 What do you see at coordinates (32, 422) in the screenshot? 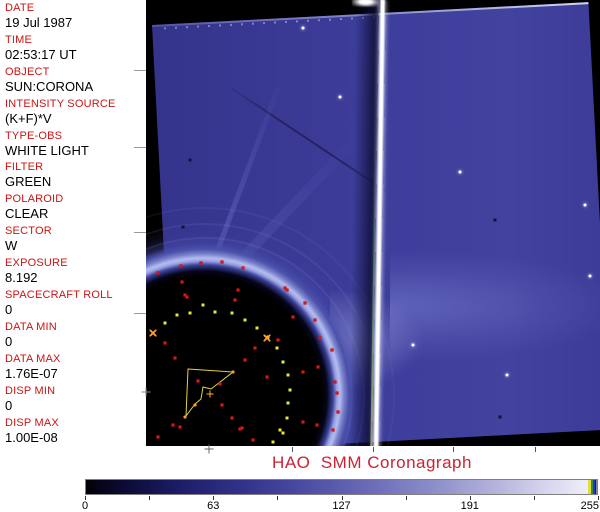
I see `field-label: DISP MAX` at bounding box center [32, 422].